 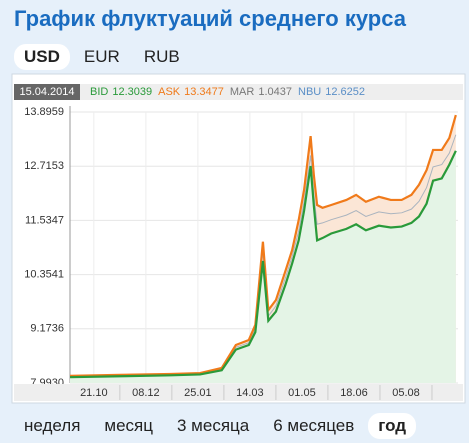 I want to click on info-bar, so click(x=238, y=92).